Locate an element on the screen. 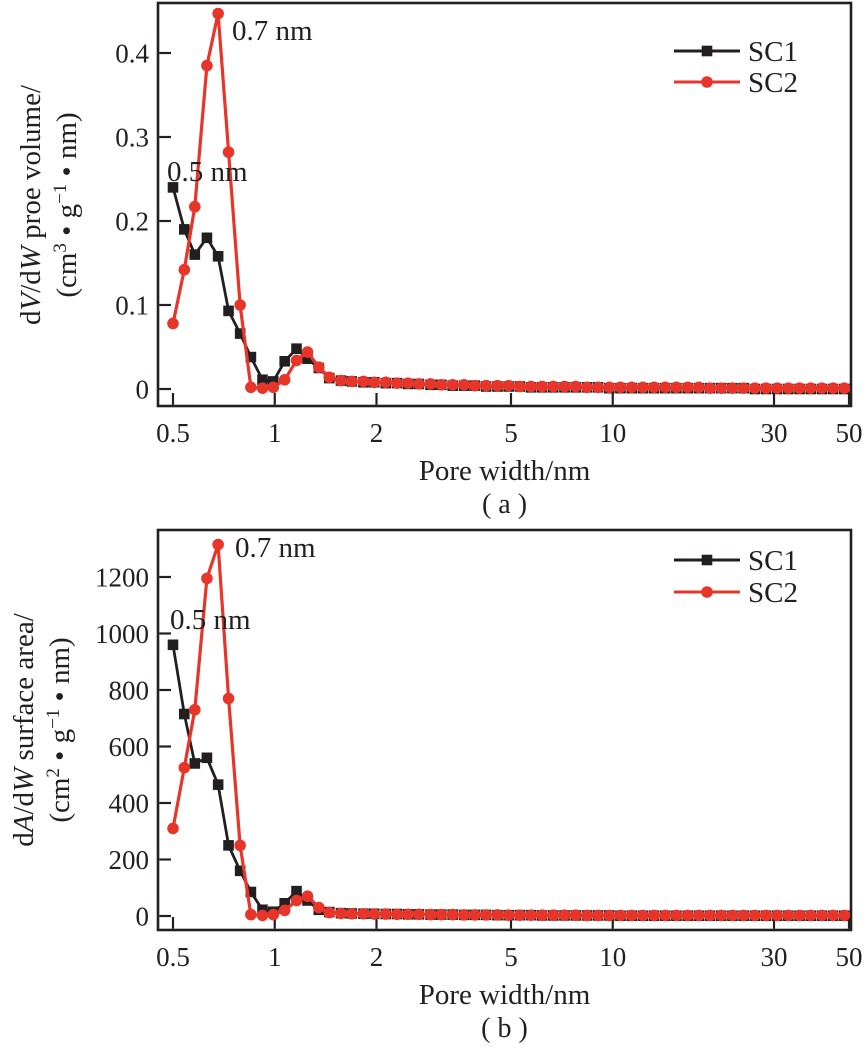  y-tick-label: 400 is located at coordinates (129, 804).